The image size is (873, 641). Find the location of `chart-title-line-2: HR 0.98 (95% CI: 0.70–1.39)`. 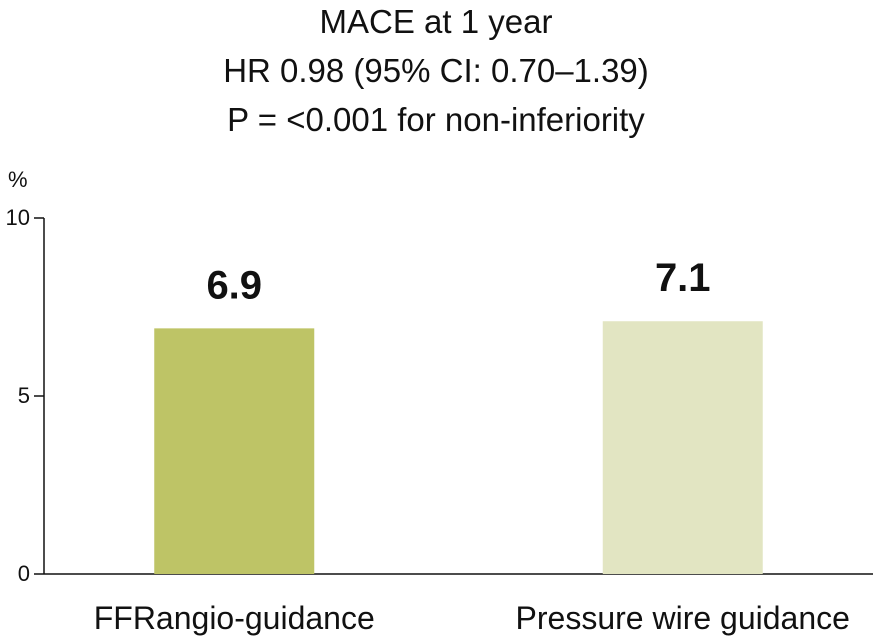

chart-title-line-2: HR 0.98 (95% CI: 0.70–1.39) is located at coordinates (436, 70).